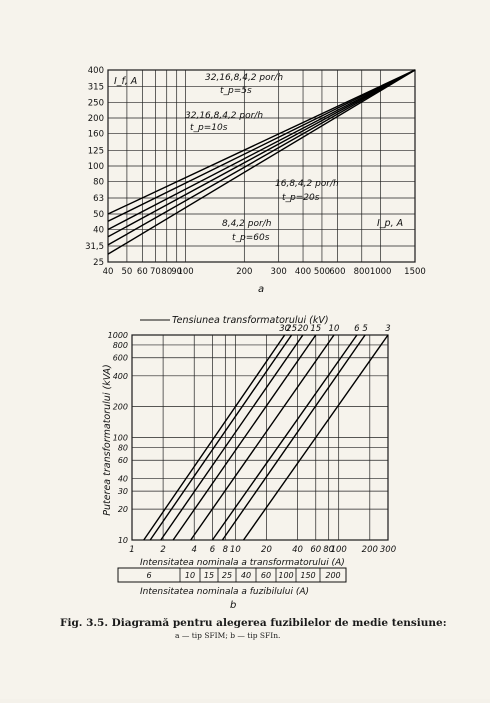  Describe the element at coordinates (98, 263) in the screenshot. I see `y-tick-label: 25` at that location.